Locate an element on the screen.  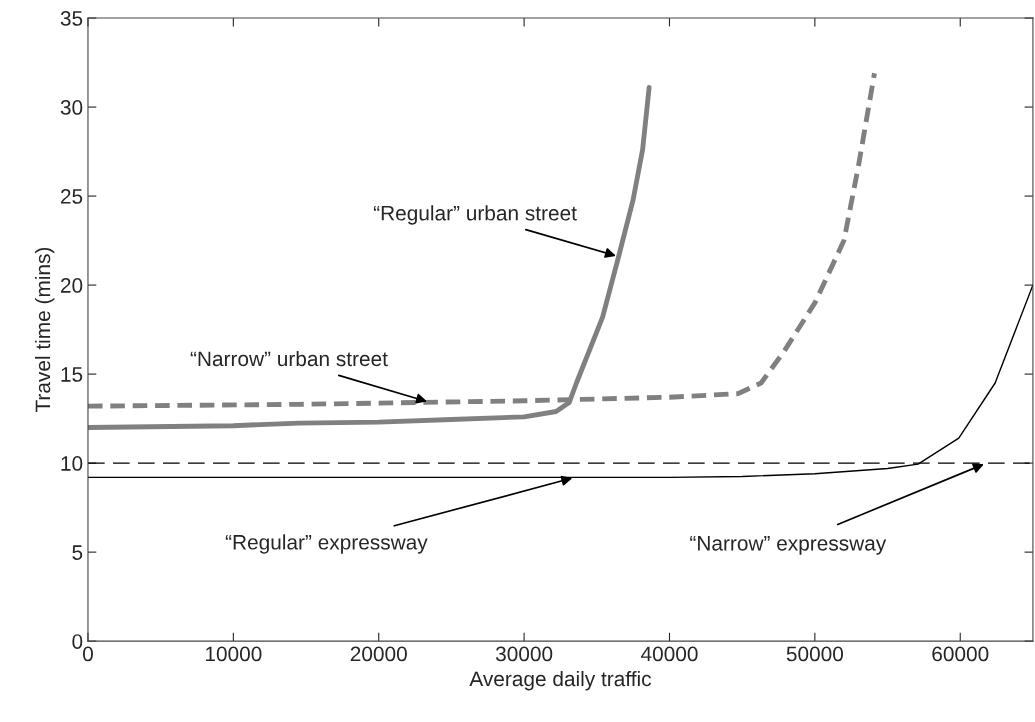
y-tick-label: 20 is located at coordinates (71, 285).